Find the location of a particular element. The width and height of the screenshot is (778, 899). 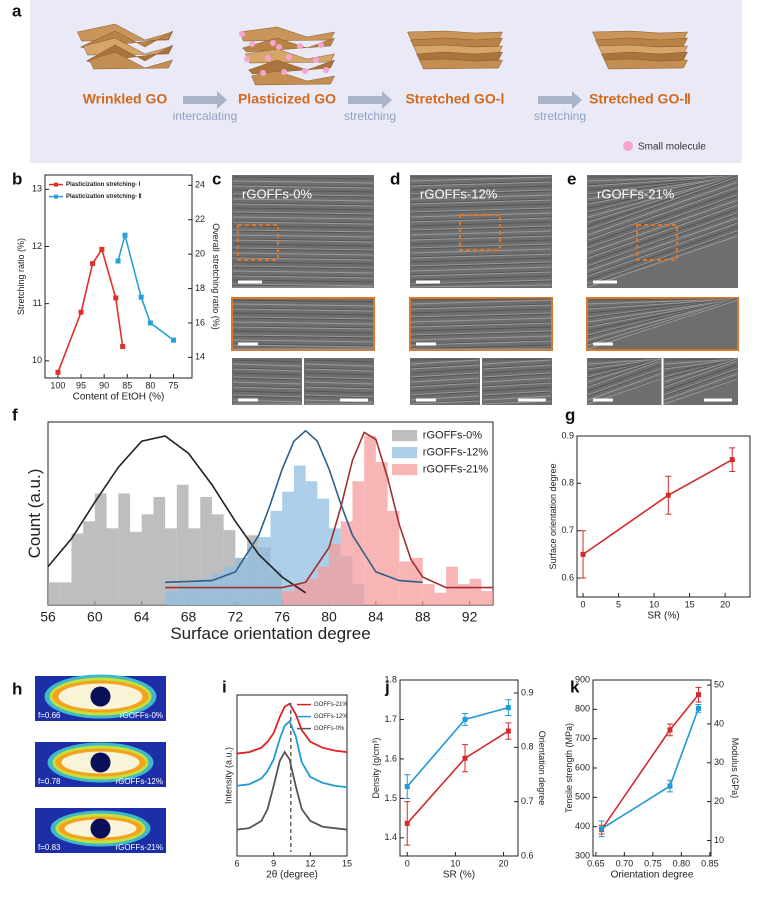

legend-marker is located at coordinates (56, 196).